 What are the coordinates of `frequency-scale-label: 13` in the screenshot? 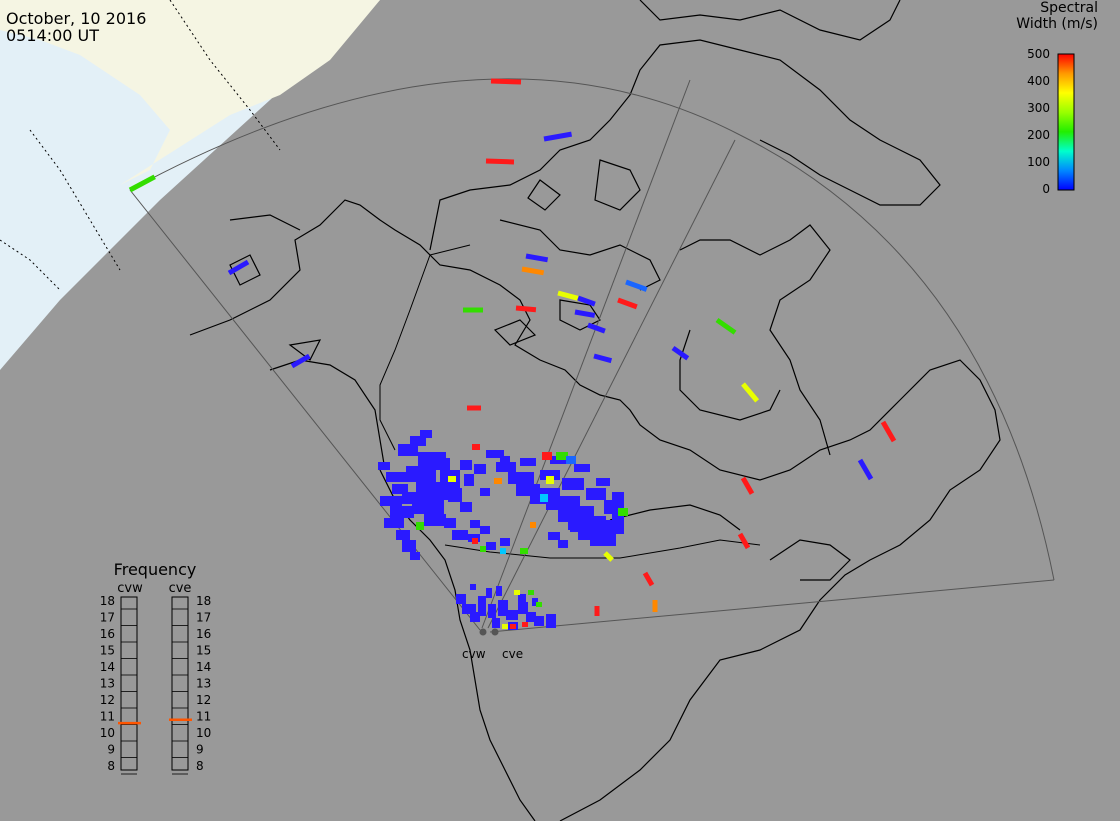 It's located at (107, 684).